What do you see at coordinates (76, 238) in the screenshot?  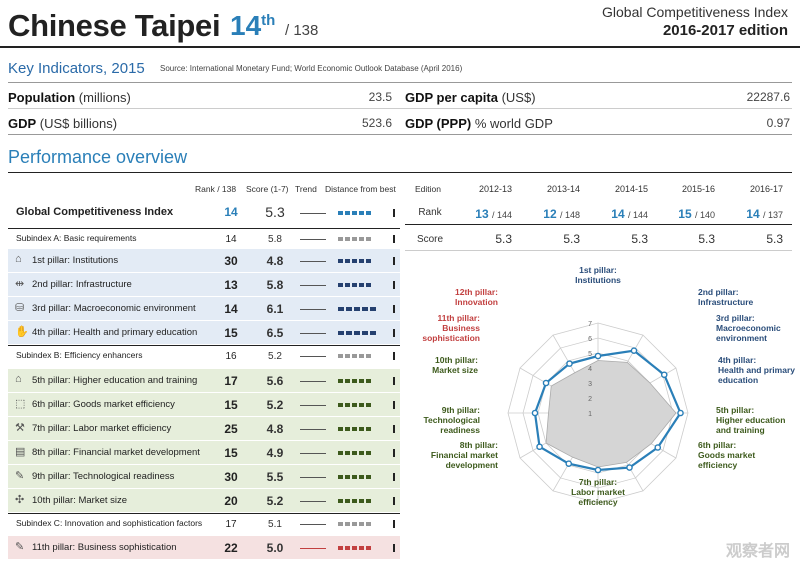 I see `indicator-label: Subindex A: Basic requirements` at bounding box center [76, 238].